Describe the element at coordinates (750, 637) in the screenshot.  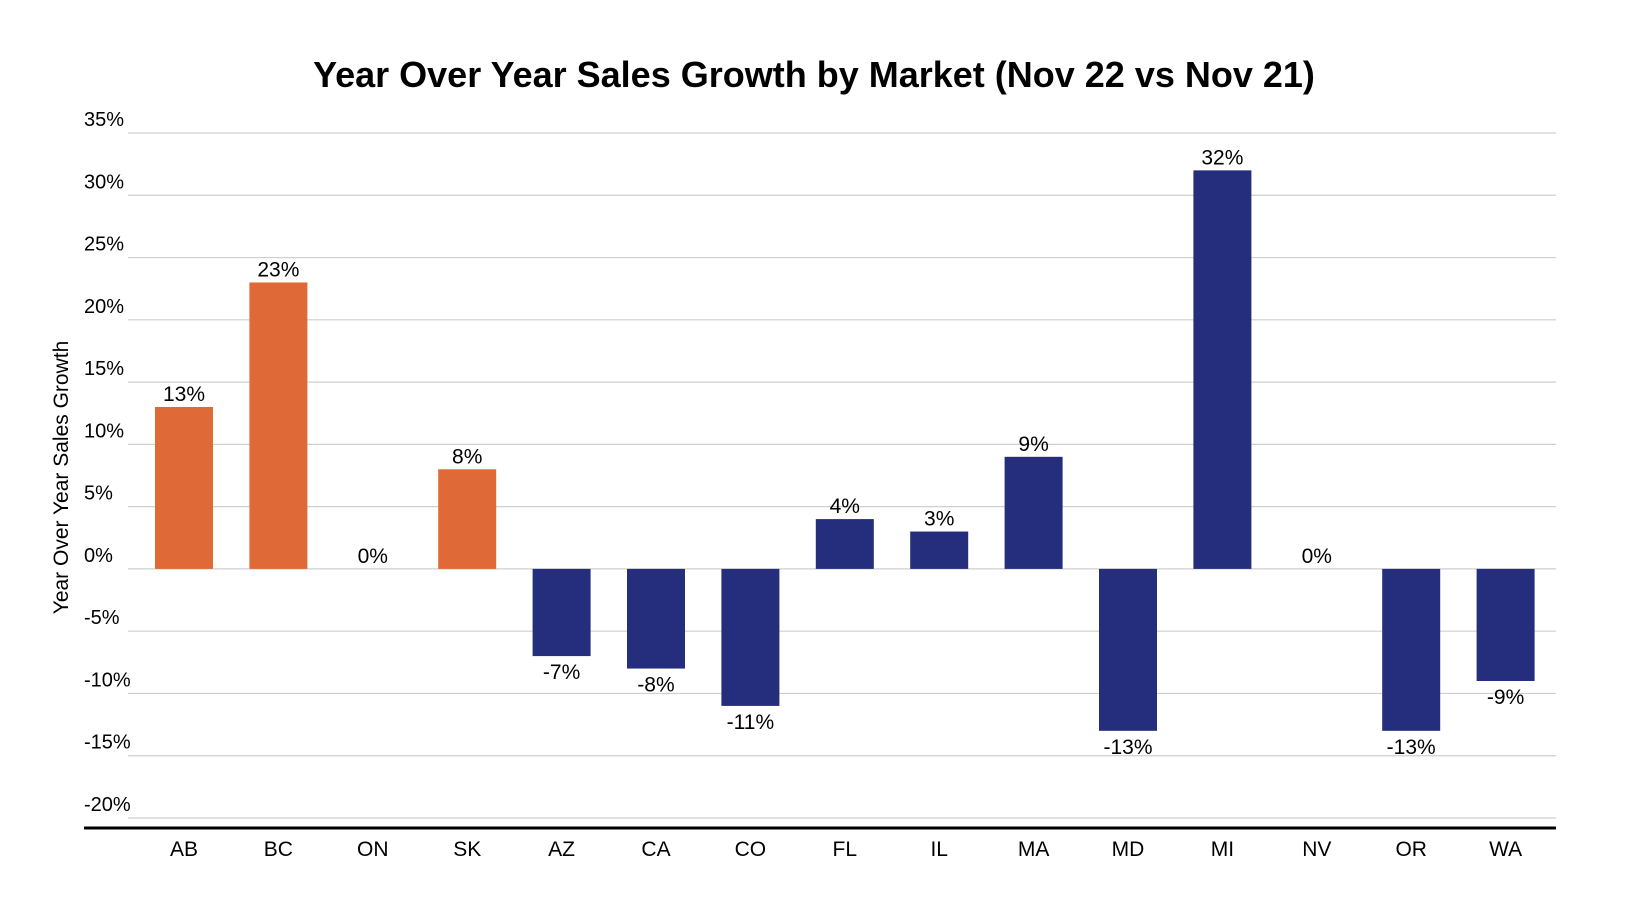
I see `bar-co` at that location.